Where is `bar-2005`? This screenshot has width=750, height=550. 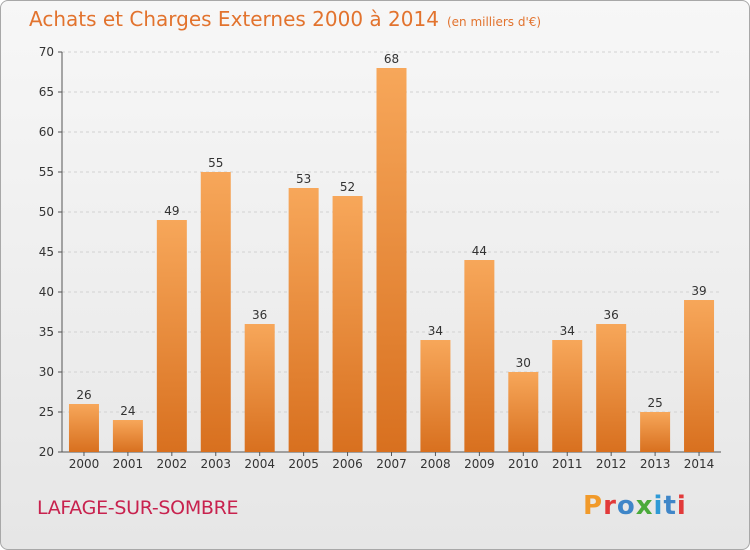
bar-2005 is located at coordinates (303, 320).